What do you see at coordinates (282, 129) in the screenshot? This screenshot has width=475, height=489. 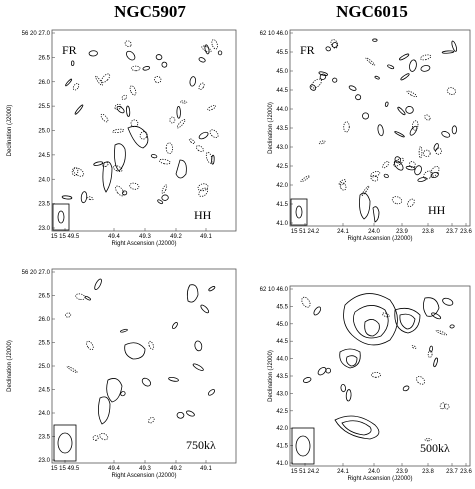 I see `y-tick-label: 43.5` at bounding box center [282, 129].